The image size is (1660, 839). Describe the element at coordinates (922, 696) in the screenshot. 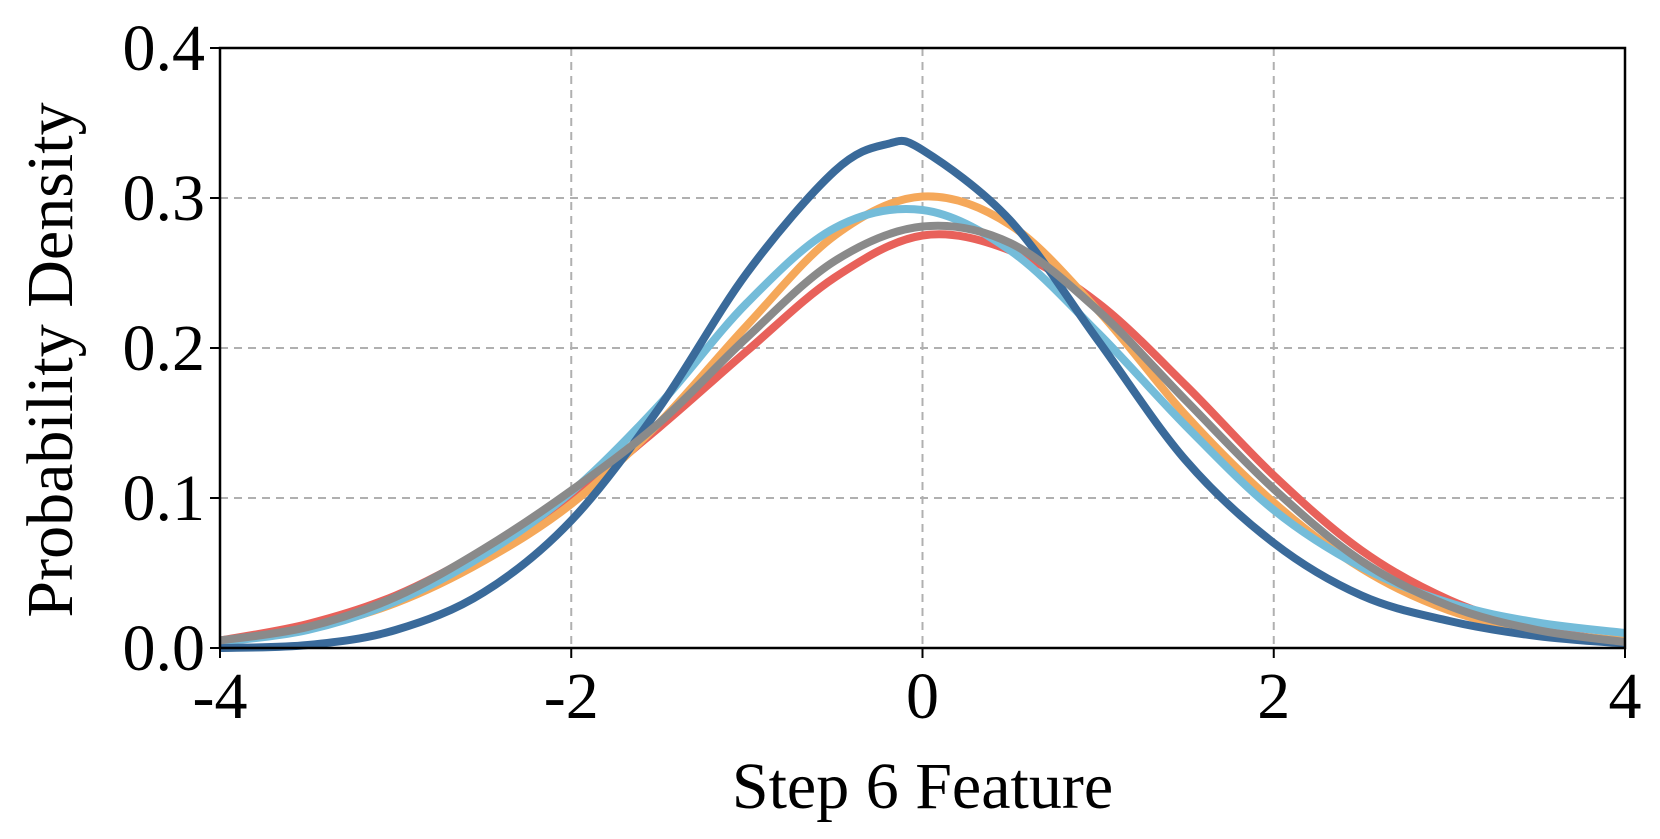

I see `x-tick-label: 0` at that location.